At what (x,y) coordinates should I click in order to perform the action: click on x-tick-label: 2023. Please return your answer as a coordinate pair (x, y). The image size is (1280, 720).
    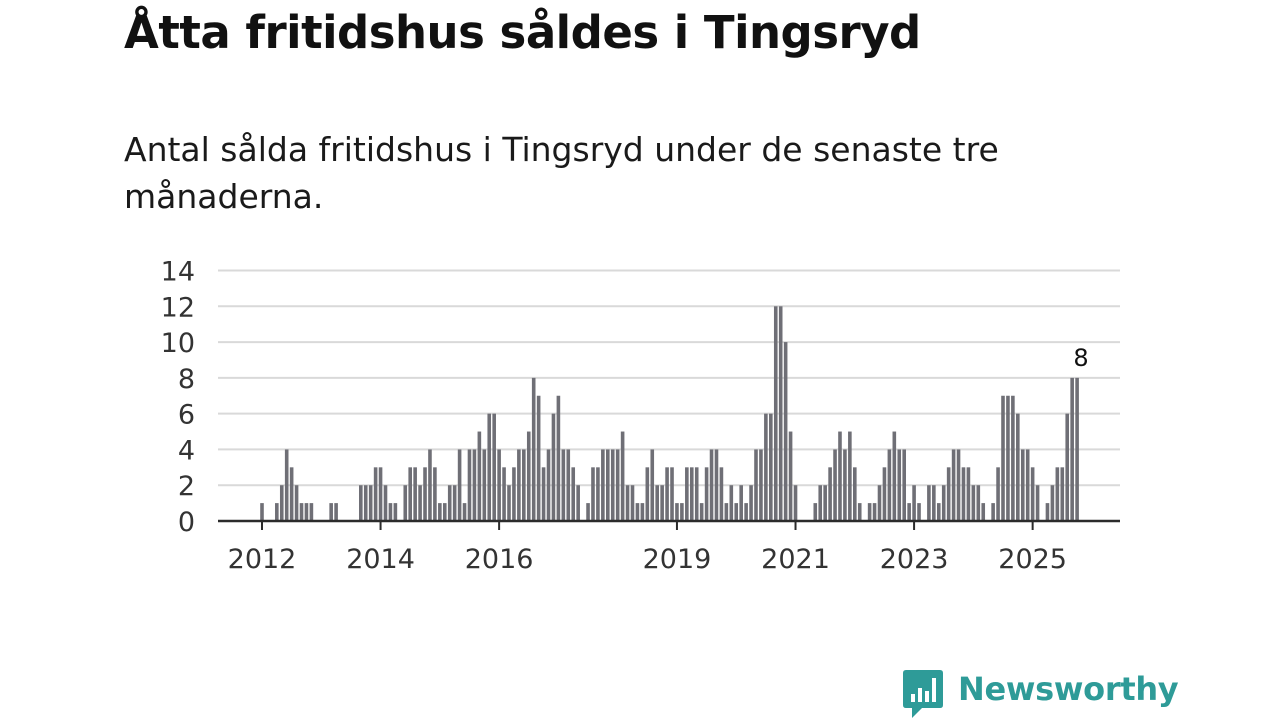
    Looking at the image, I should click on (914, 559).